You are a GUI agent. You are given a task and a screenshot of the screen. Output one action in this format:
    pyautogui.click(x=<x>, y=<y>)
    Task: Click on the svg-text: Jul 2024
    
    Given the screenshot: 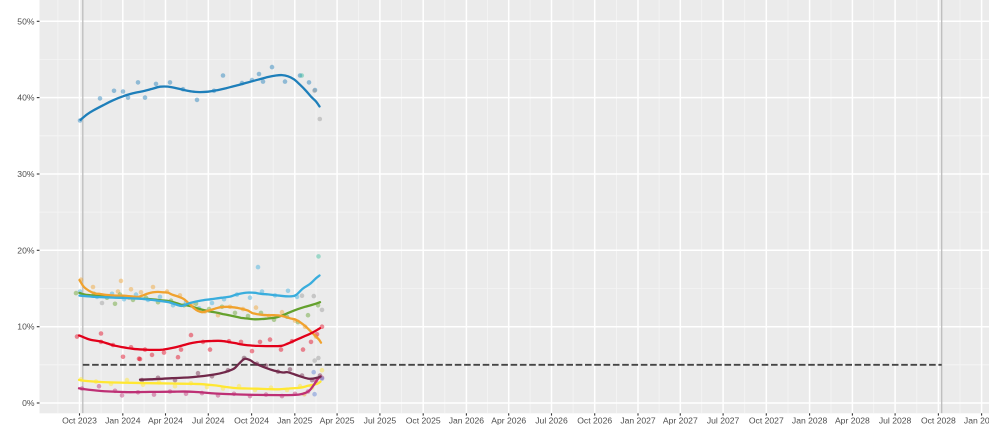 What is the action you would take?
    pyautogui.click(x=208, y=420)
    